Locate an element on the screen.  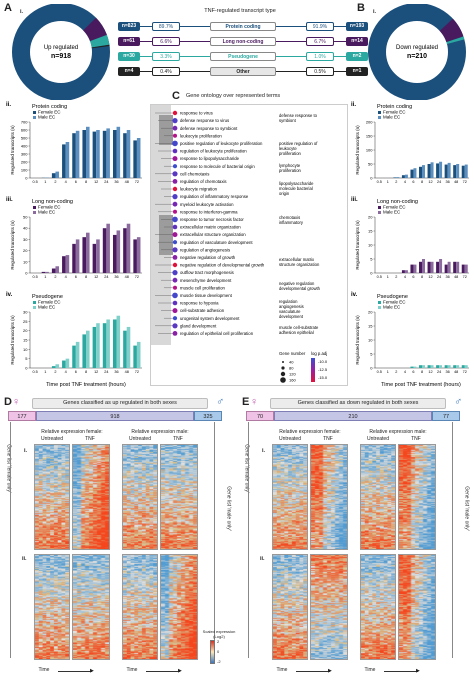
go-cluster-label: structure organization is located at coordinates (299, 264).